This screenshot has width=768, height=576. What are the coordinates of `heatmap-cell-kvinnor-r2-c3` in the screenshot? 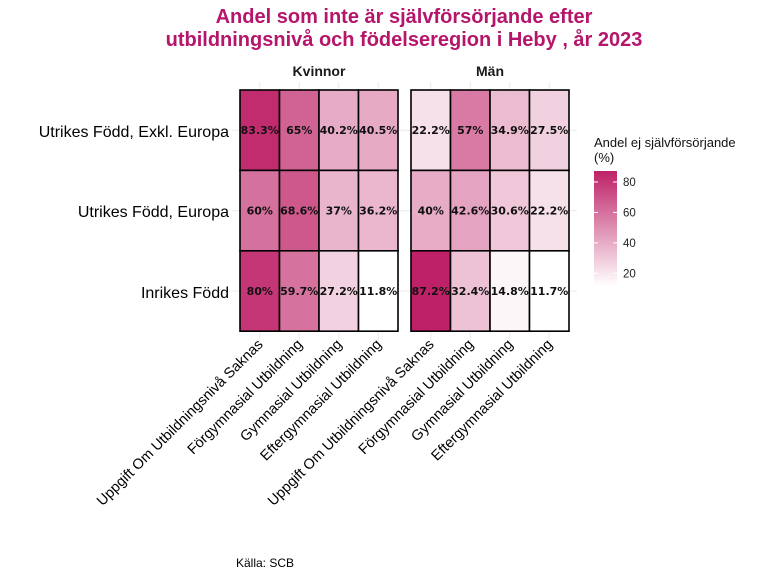 It's located at (378, 291).